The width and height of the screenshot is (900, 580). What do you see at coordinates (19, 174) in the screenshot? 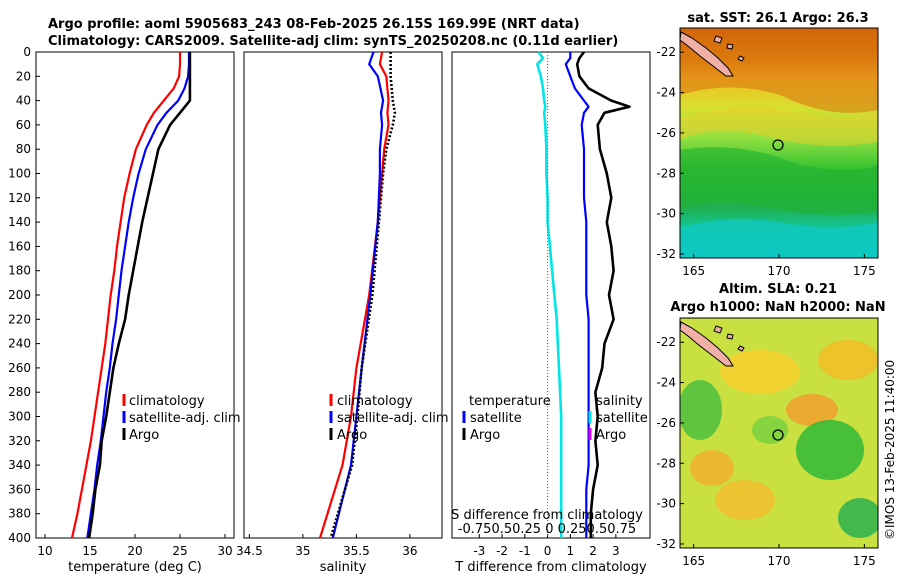
I see `depth-tick-label: 100` at bounding box center [19, 174].